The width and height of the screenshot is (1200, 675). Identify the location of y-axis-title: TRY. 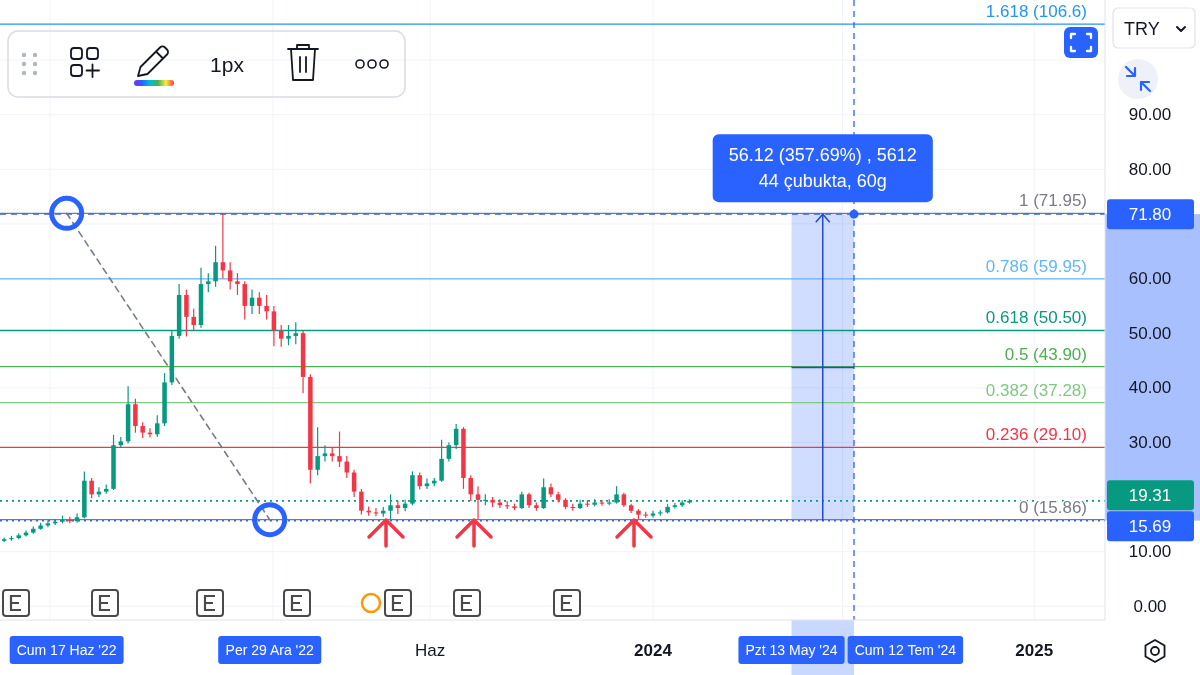
(1142, 29).